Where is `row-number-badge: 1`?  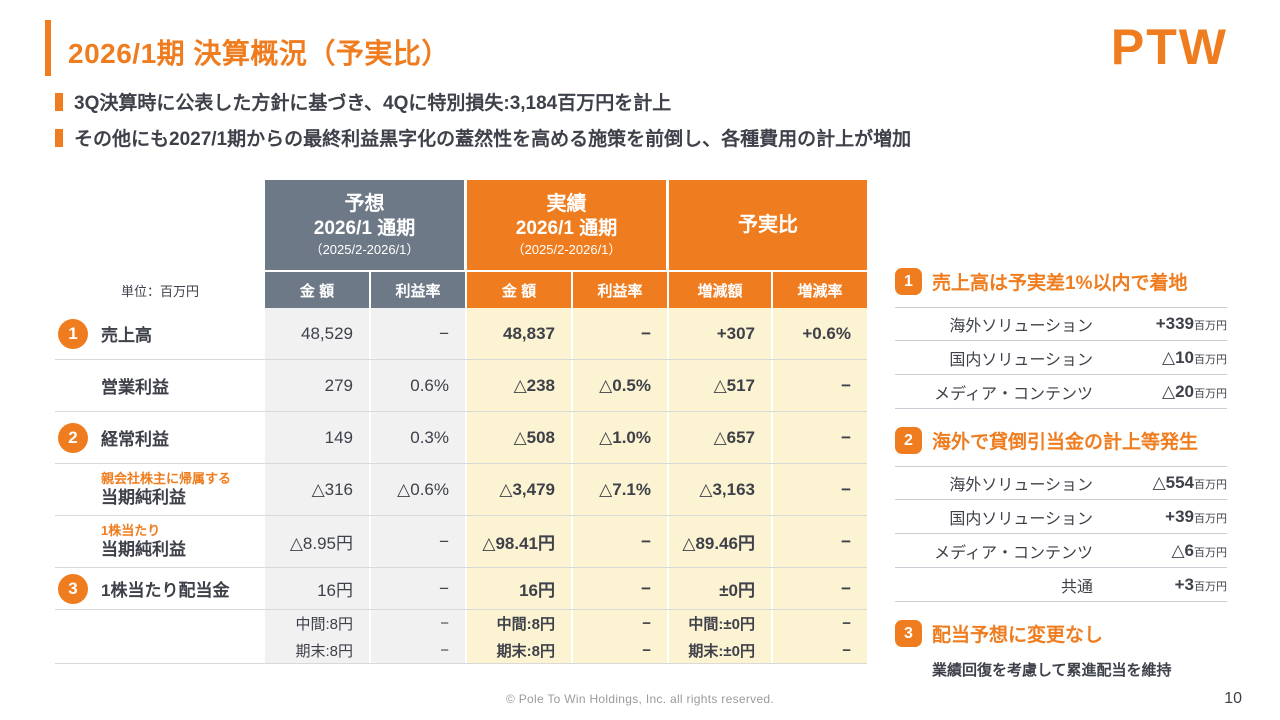 row-number-badge: 1 is located at coordinates (73, 333).